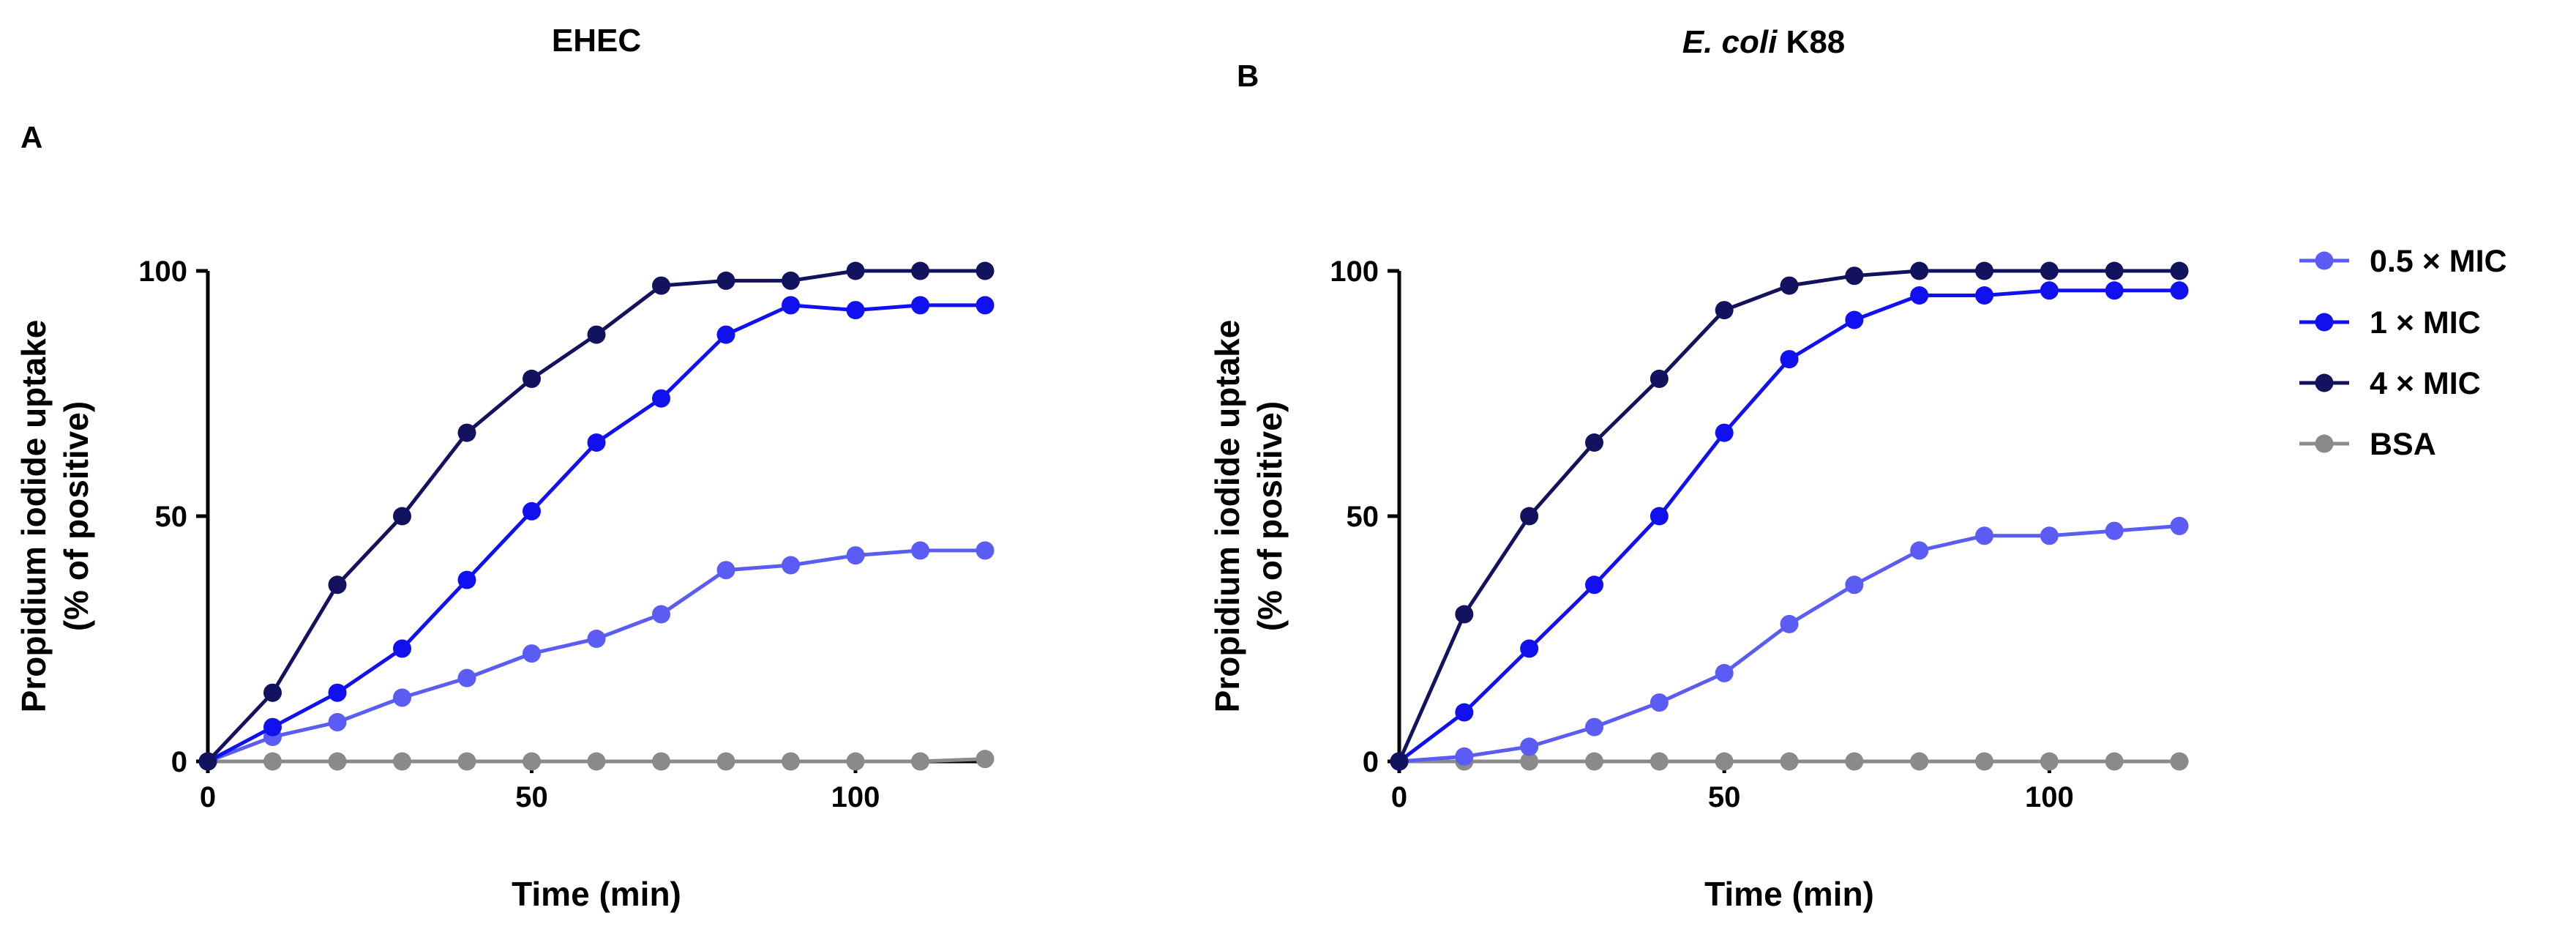 Image resolution: width=2576 pixels, height=932 pixels. I want to click on chart-a-line-0-5-mic, so click(596, 656).